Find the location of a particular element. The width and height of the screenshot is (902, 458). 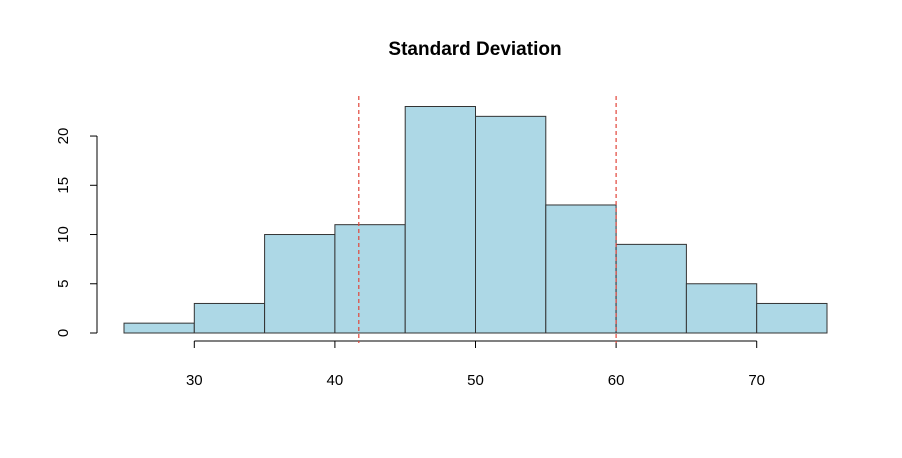

x-tick-label: 40 is located at coordinates (335, 380).